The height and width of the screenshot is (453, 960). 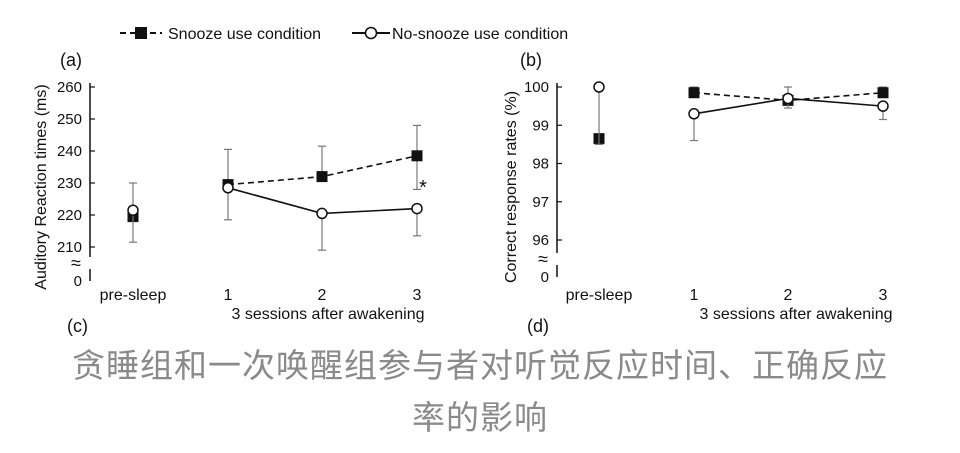 What do you see at coordinates (41, 186) in the screenshot?
I see `y-axis-title: Auditory Reaction times (ms)` at bounding box center [41, 186].